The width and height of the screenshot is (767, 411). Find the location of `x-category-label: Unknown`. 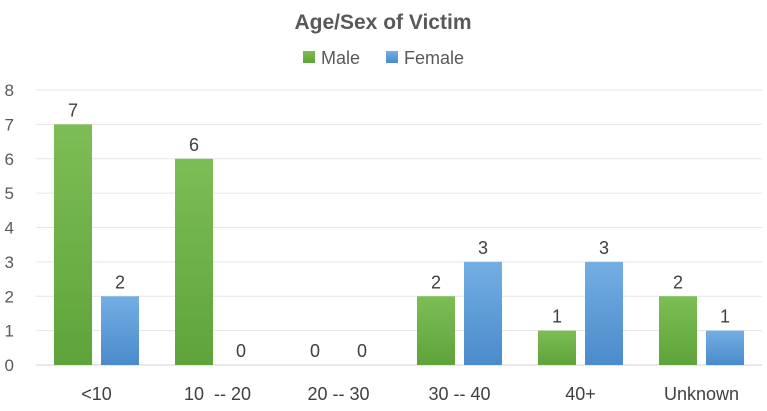

x-category-label: Unknown is located at coordinates (701, 394).